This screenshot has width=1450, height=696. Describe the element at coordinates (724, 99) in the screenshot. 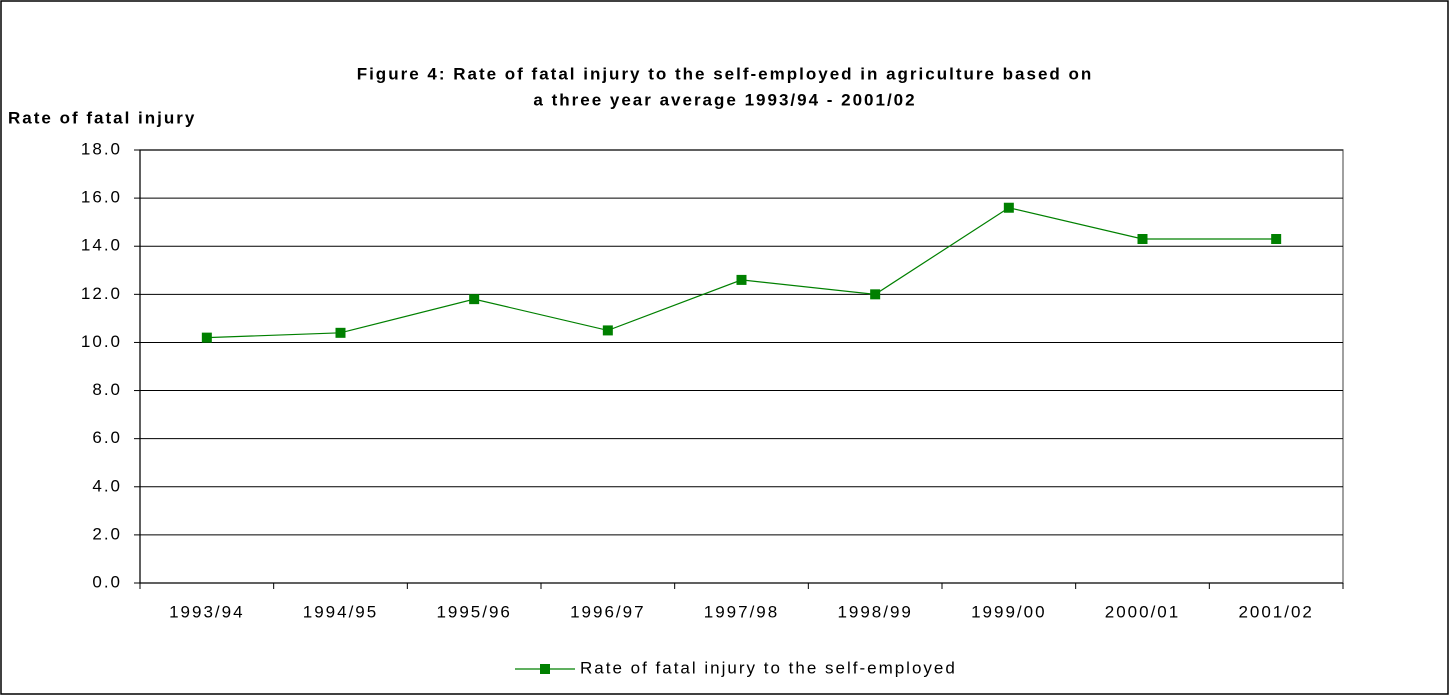

I see `chart-title: a three year average 1993/94 - 2001/02` at that location.